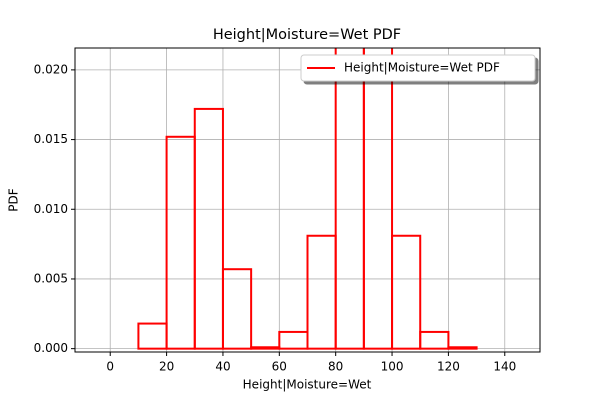 This screenshot has width=600, height=400. Describe the element at coordinates (279, 367) in the screenshot. I see `x-tick-label: 60` at that location.